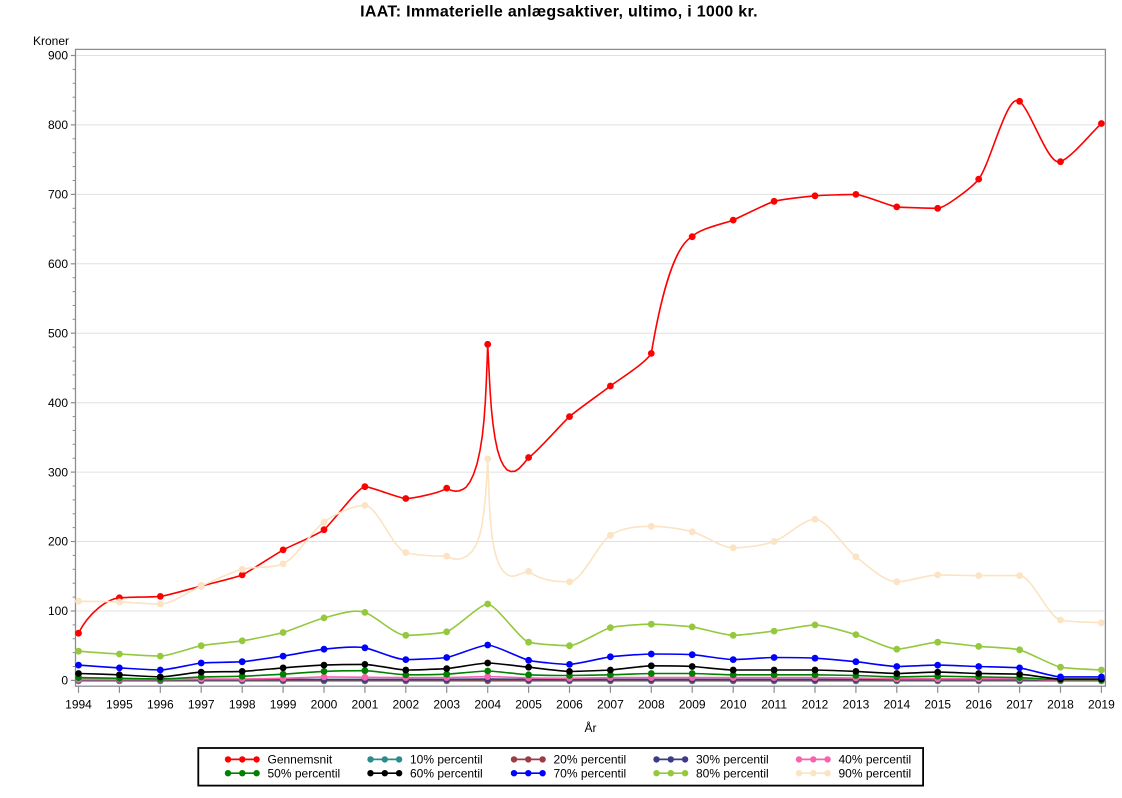  What do you see at coordinates (365, 704) in the screenshot?
I see `svg-text: 2001` at bounding box center [365, 704].